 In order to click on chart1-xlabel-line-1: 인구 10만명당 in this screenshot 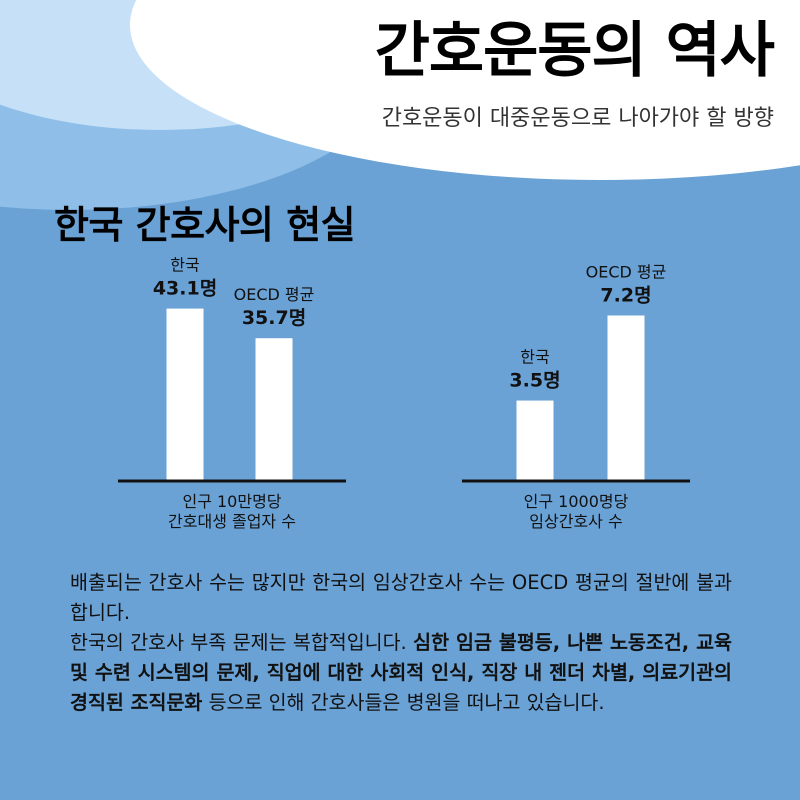, I will do `click(231, 501)`.